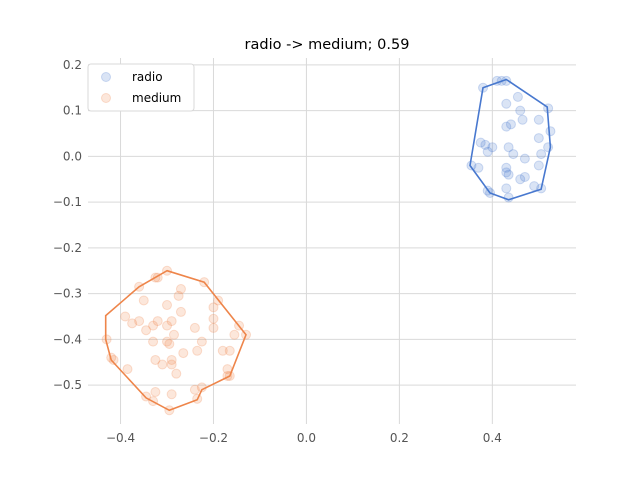  I want to click on y-tick-label: −0.4, so click(67, 339).